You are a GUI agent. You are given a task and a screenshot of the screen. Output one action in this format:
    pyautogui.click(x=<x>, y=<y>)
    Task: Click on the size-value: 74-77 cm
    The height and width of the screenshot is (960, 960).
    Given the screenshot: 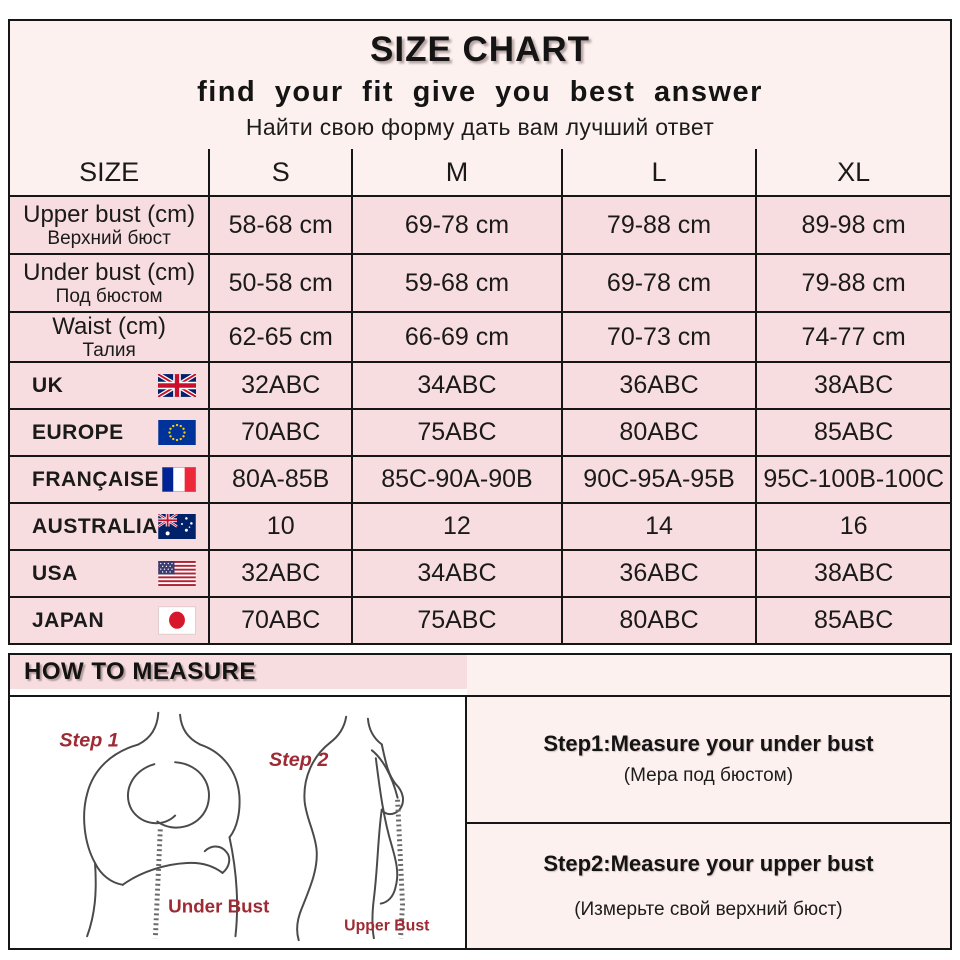 What is the action you would take?
    pyautogui.click(x=853, y=337)
    